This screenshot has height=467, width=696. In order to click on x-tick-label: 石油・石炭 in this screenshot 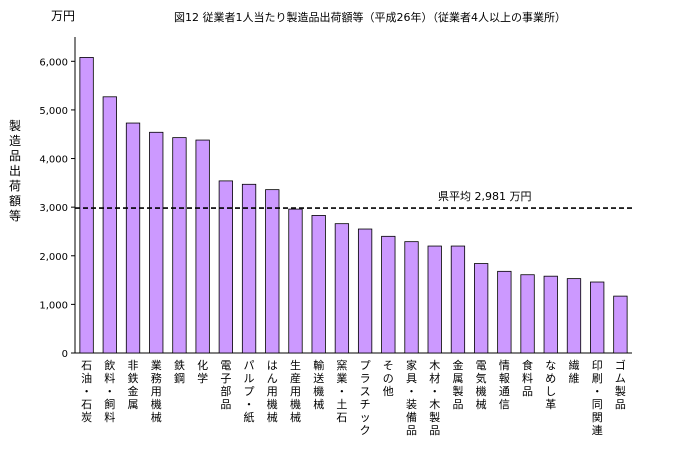, I will do `click(86, 391)`.